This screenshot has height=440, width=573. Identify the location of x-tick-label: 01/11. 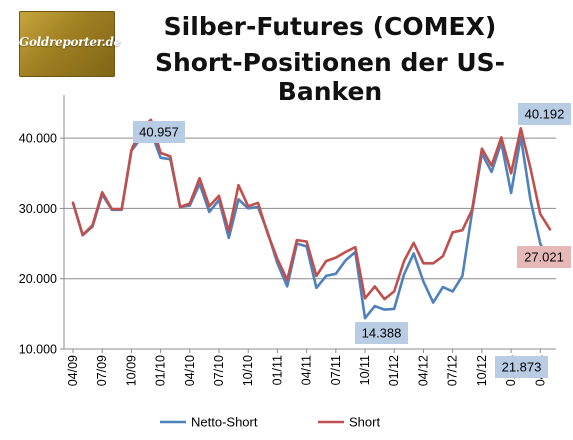
(277, 370).